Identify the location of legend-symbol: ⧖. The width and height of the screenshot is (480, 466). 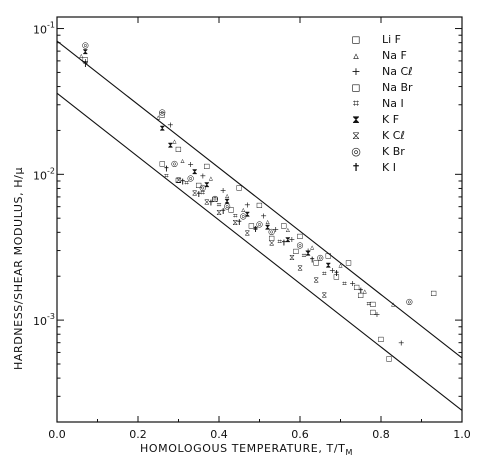
(356, 135).